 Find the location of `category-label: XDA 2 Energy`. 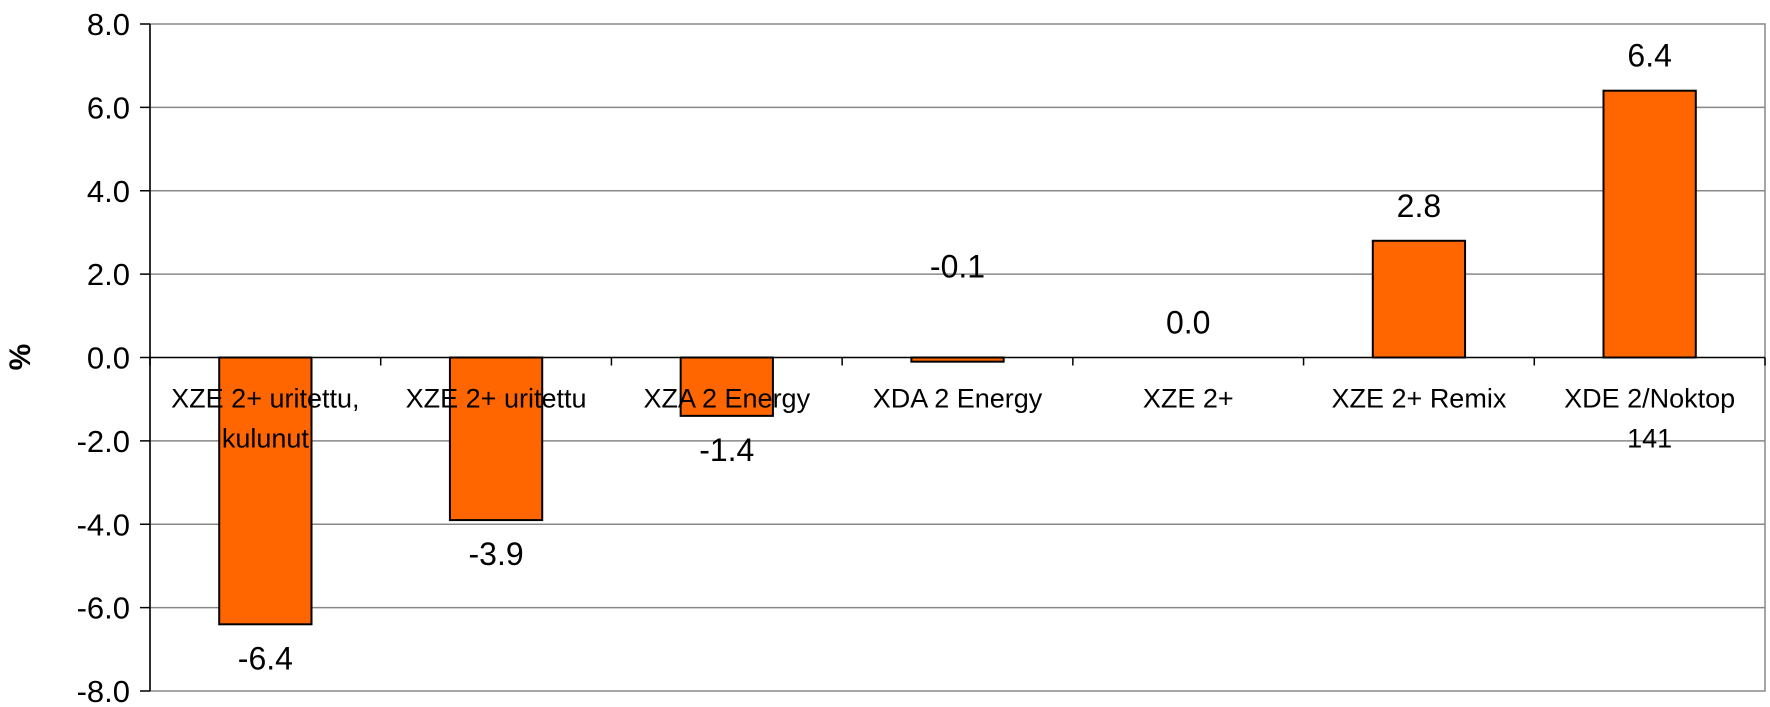

category-label: XDA 2 Energy is located at coordinates (958, 399).